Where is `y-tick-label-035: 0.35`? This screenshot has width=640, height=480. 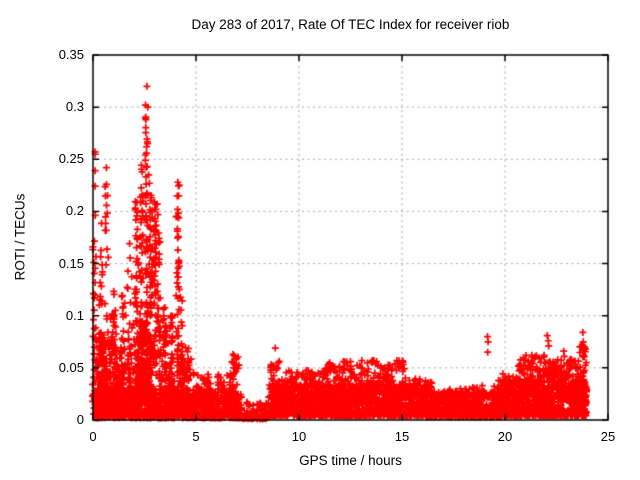
y-tick-label-035: 0.35 is located at coordinates (71, 54).